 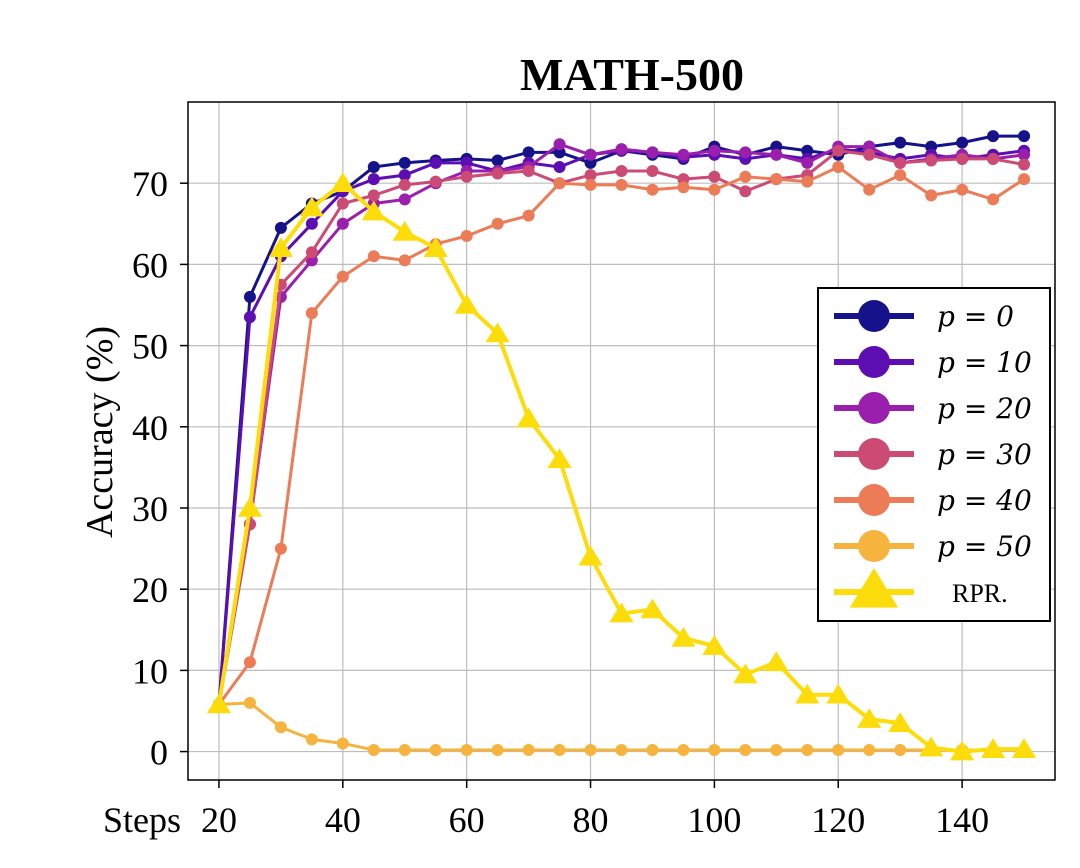 What do you see at coordinates (100, 432) in the screenshot?
I see `y-axis-label: Accuracy (%)` at bounding box center [100, 432].